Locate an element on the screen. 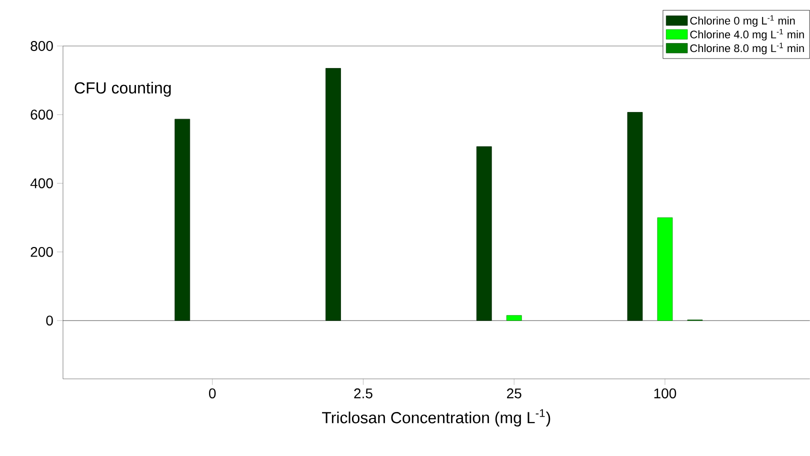 Image resolution: width=810 pixels, height=456 pixels. y-tick-label: 800 is located at coordinates (41, 46).